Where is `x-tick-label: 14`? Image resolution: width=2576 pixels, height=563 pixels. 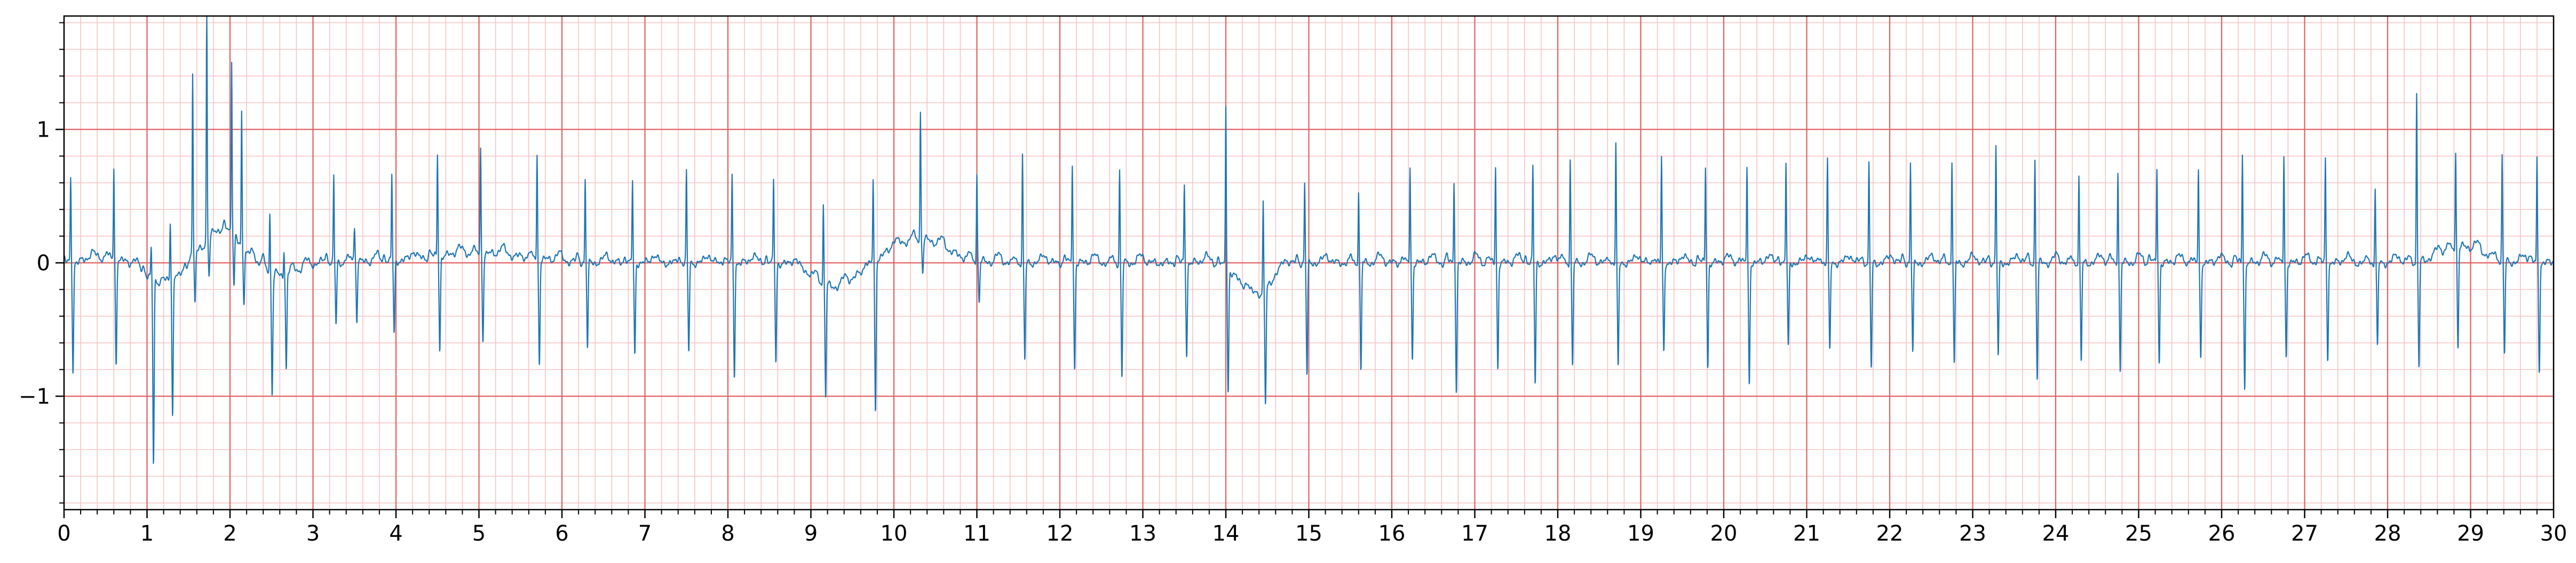
x-tick-label: 14 is located at coordinates (1226, 533).